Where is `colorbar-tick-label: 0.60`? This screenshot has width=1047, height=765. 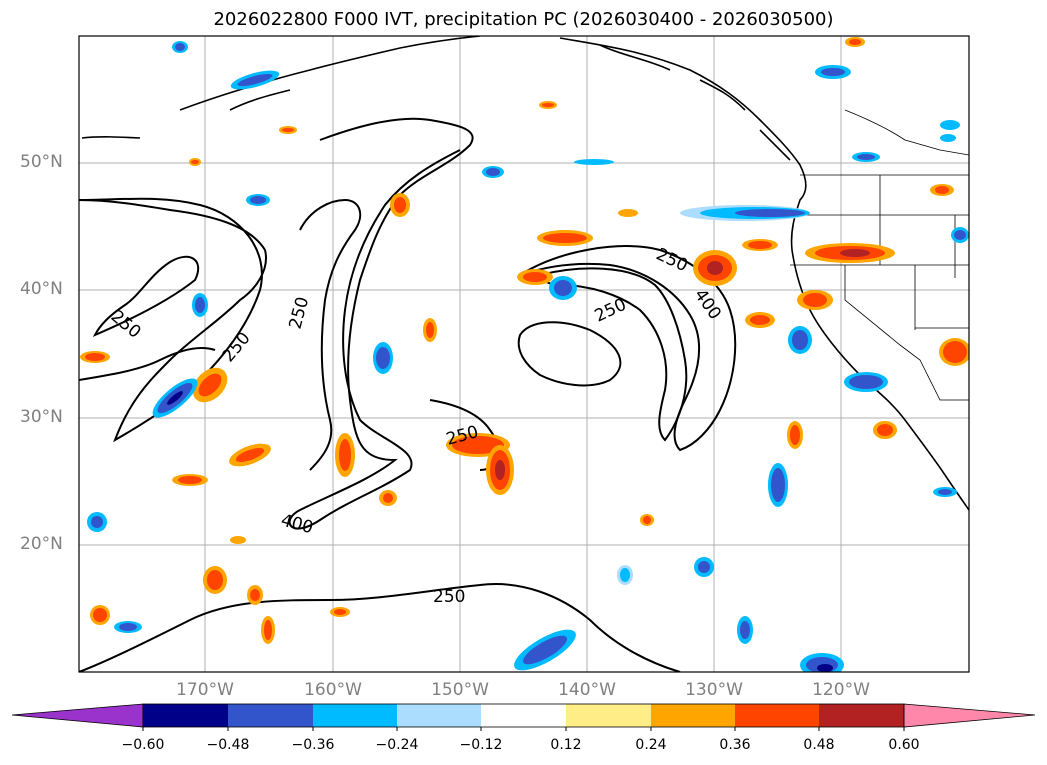
colorbar-tick-label: 0.60 is located at coordinates (904, 745).